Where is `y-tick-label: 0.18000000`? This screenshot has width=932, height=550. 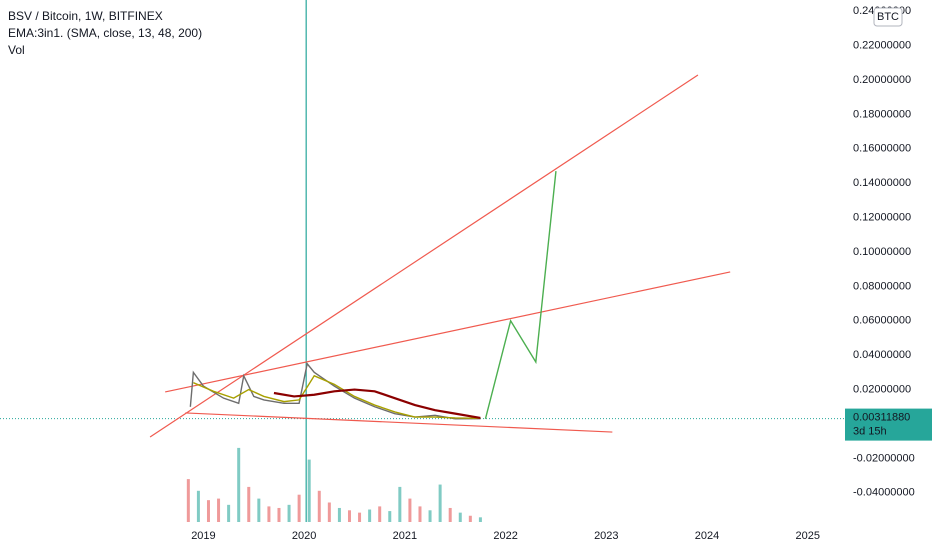
y-tick-label: 0.18000000 is located at coordinates (882, 114).